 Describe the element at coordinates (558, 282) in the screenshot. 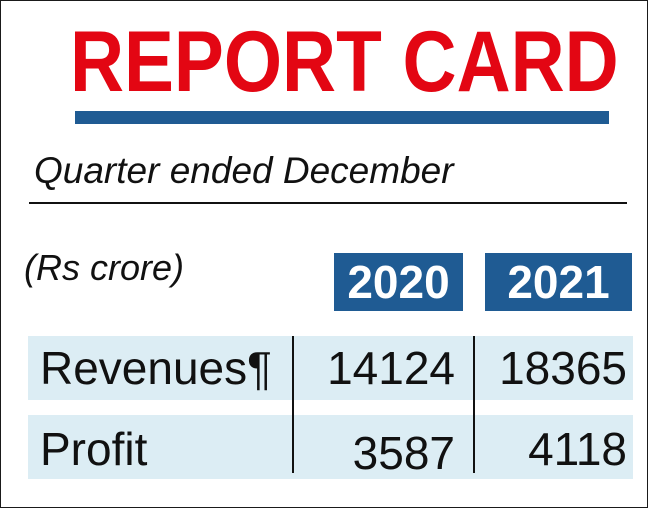

I see `column-header-2021: 2021` at that location.